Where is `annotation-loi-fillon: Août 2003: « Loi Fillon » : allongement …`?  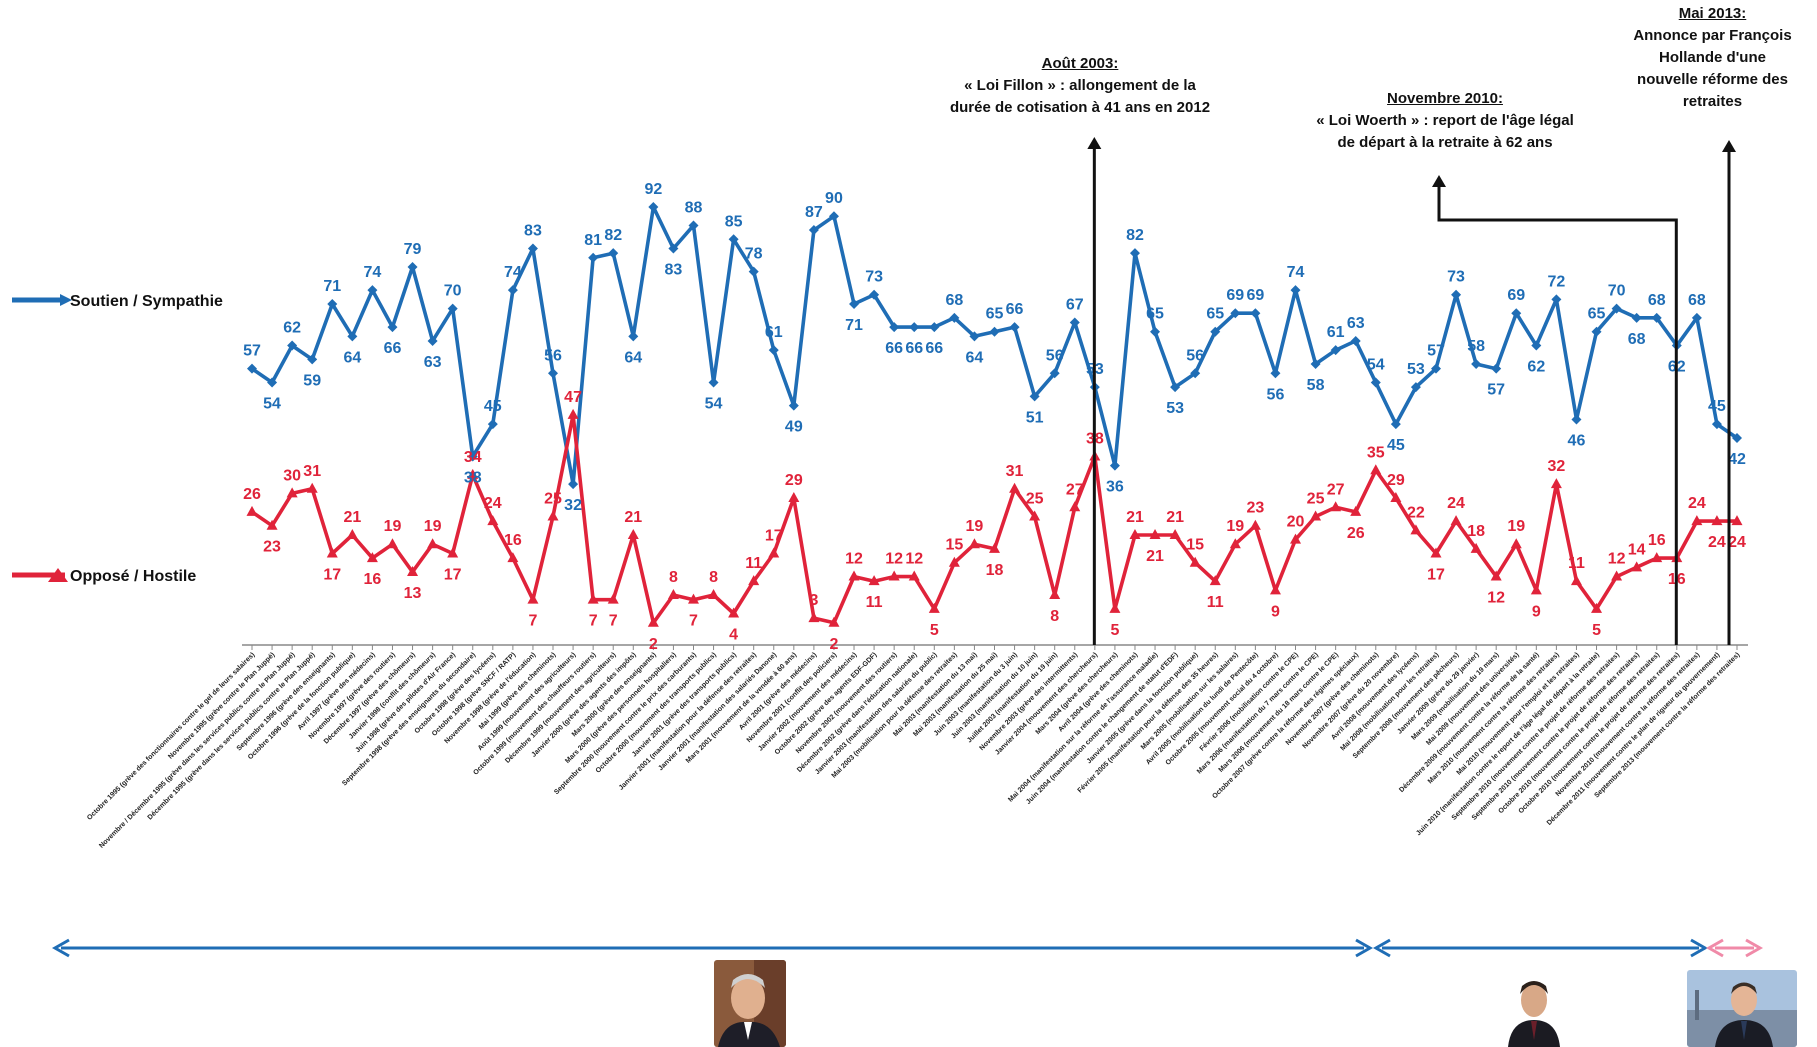 annotation-loi-fillon: Août 2003: « Loi Fillon » : allongement … is located at coordinates (1080, 86).